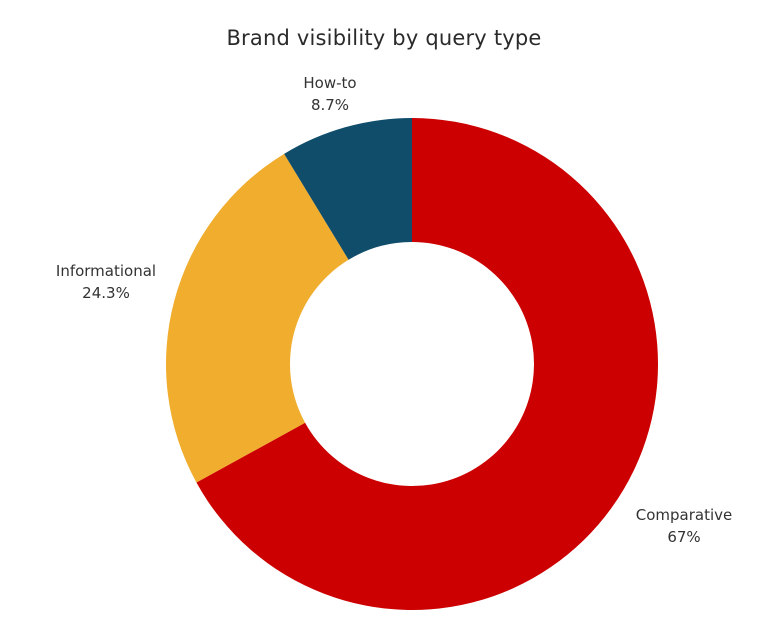 This screenshot has height=627, width=768. I want to click on slice-value-label: 8.7%, so click(330, 105).